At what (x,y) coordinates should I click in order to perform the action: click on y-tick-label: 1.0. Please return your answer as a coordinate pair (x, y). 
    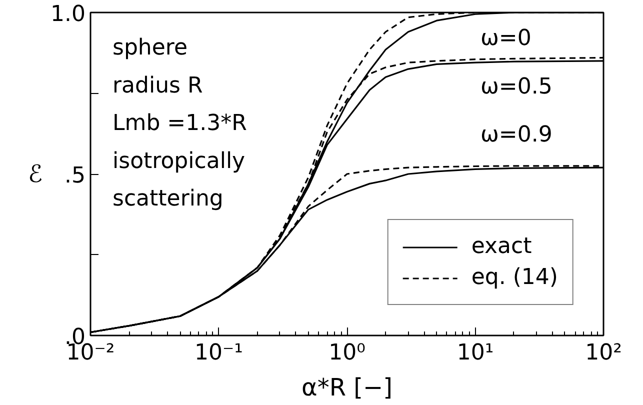
    Looking at the image, I should click on (68, 14).